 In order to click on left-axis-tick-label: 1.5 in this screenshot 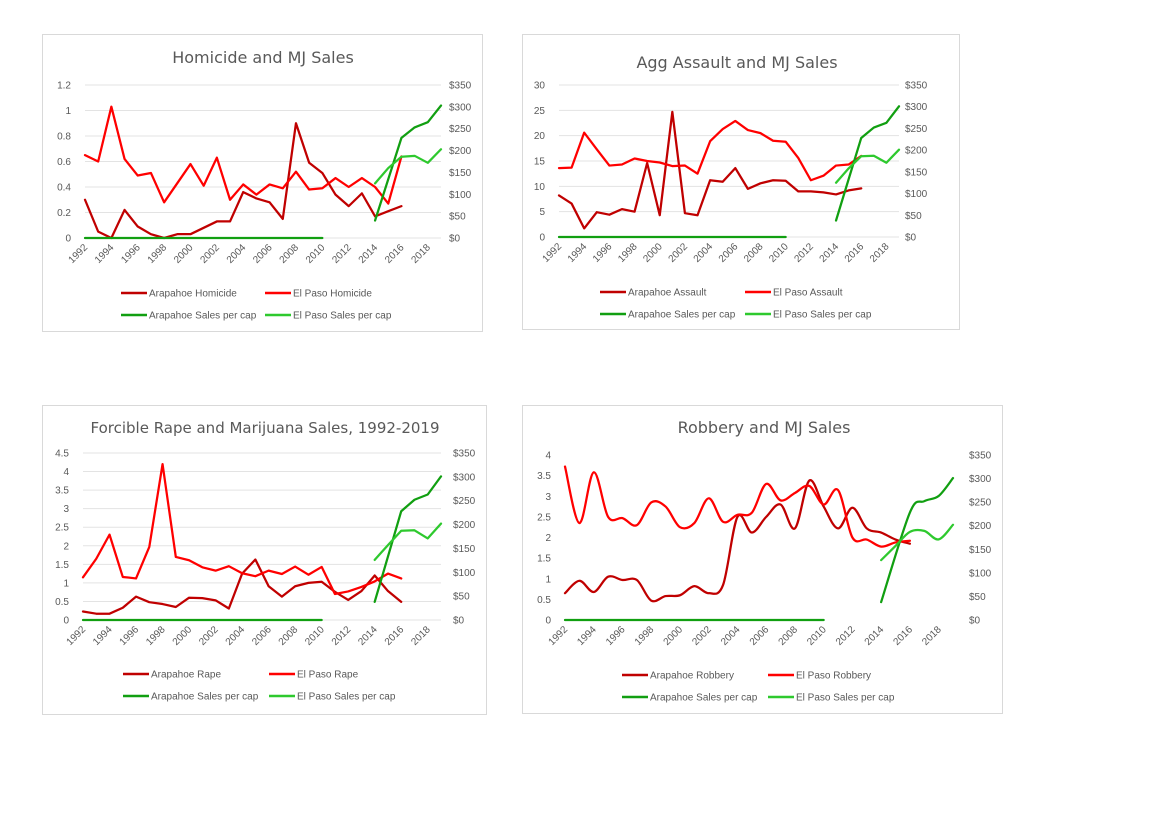, I will do `click(544, 559)`.